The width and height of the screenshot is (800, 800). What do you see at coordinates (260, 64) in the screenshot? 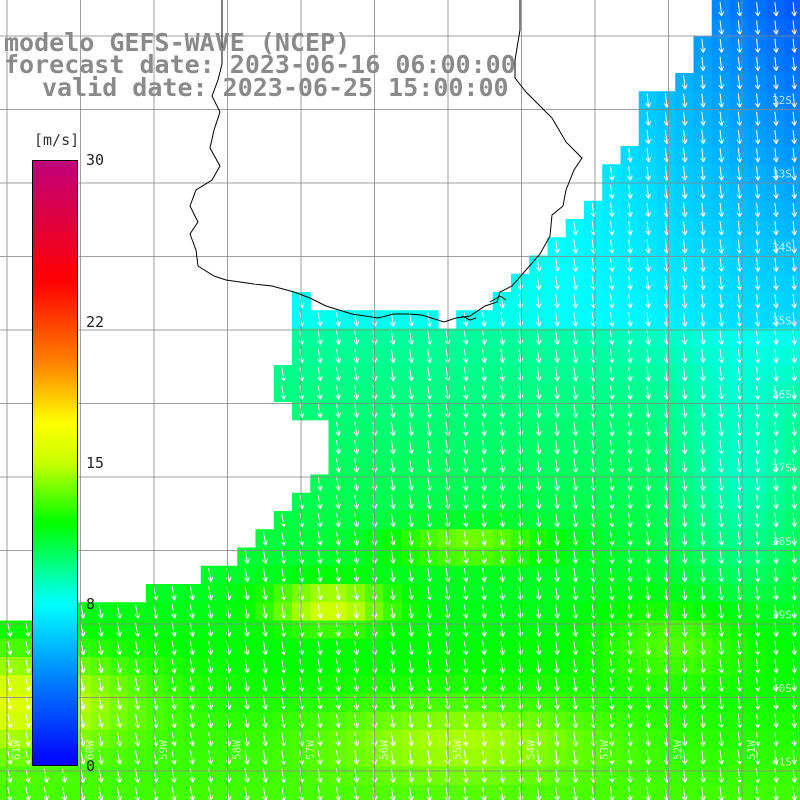
I see `forecast-date: forecast date: 2023-06-16 06:00:00` at bounding box center [260, 64].